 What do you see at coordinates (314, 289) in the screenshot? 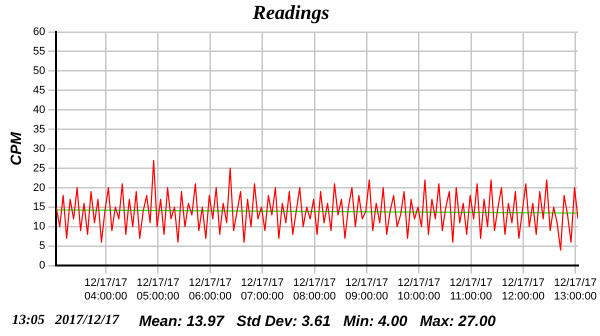
I see `x-tick-label: 12/17/17 08:00:00` at bounding box center [314, 289].